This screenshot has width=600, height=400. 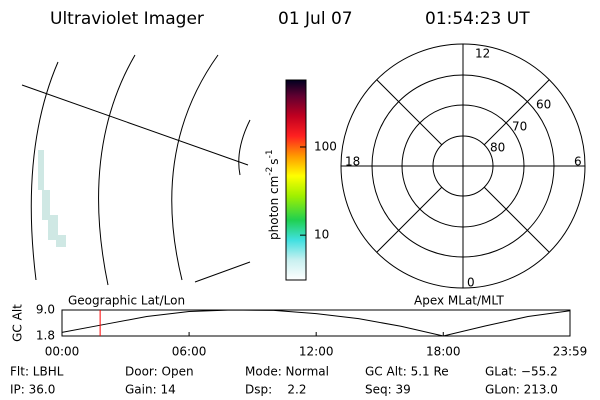 What do you see at coordinates (315, 19) in the screenshot?
I see `date: 01 Jul 07` at bounding box center [315, 19].